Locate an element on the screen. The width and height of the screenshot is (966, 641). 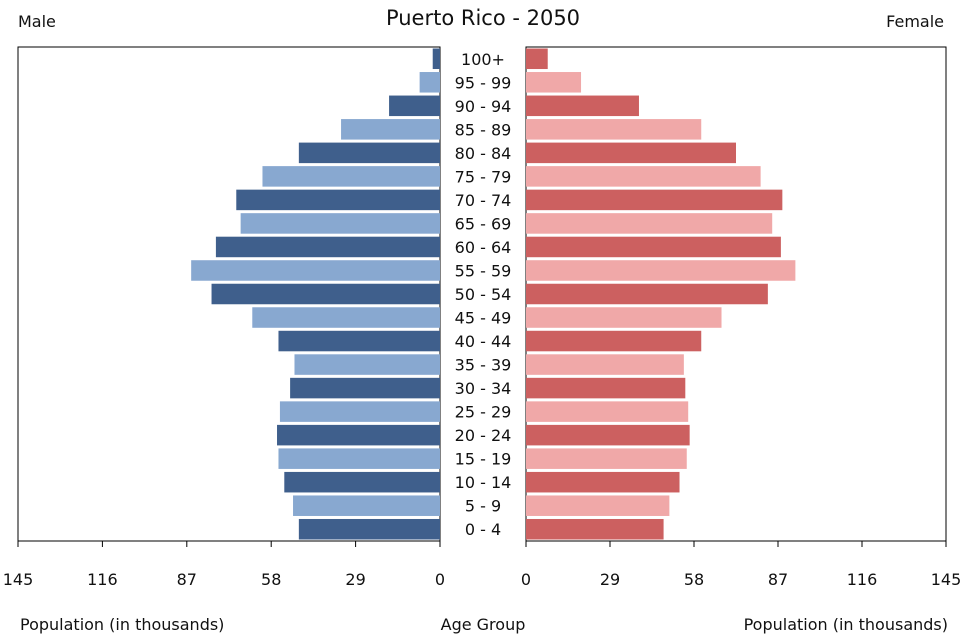
age-group-label: 65 - 69 is located at coordinates (483, 223).